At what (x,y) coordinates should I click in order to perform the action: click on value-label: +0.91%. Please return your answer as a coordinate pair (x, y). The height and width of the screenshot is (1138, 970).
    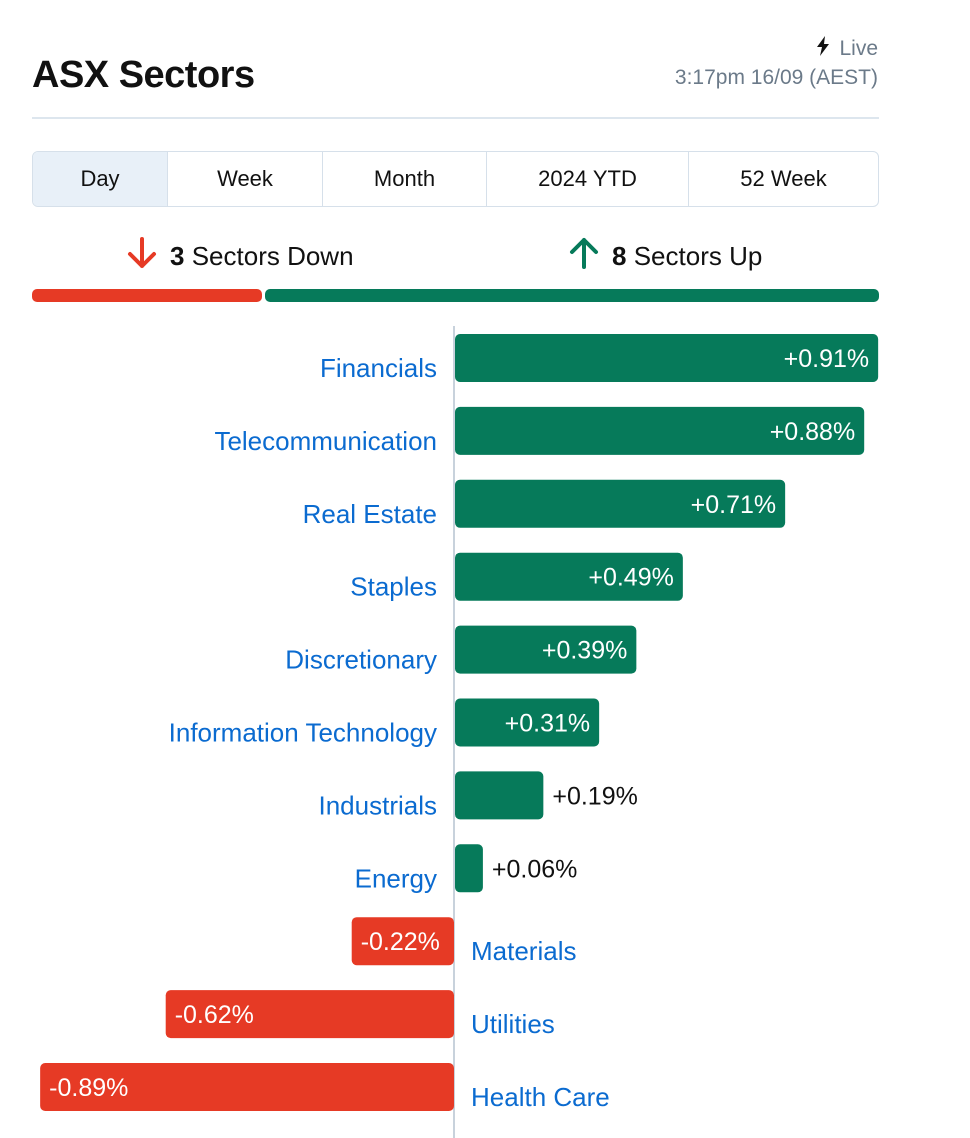
    Looking at the image, I should click on (827, 359).